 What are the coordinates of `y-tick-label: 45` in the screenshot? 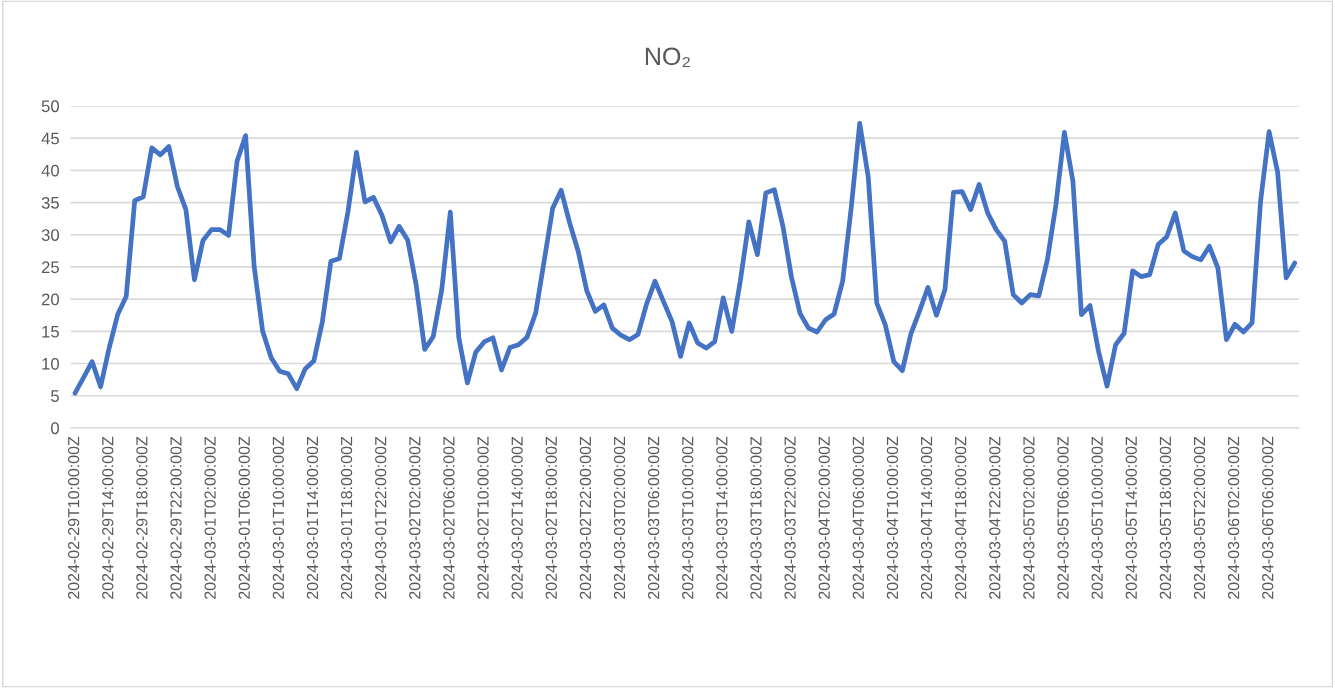 It's located at (50, 138).